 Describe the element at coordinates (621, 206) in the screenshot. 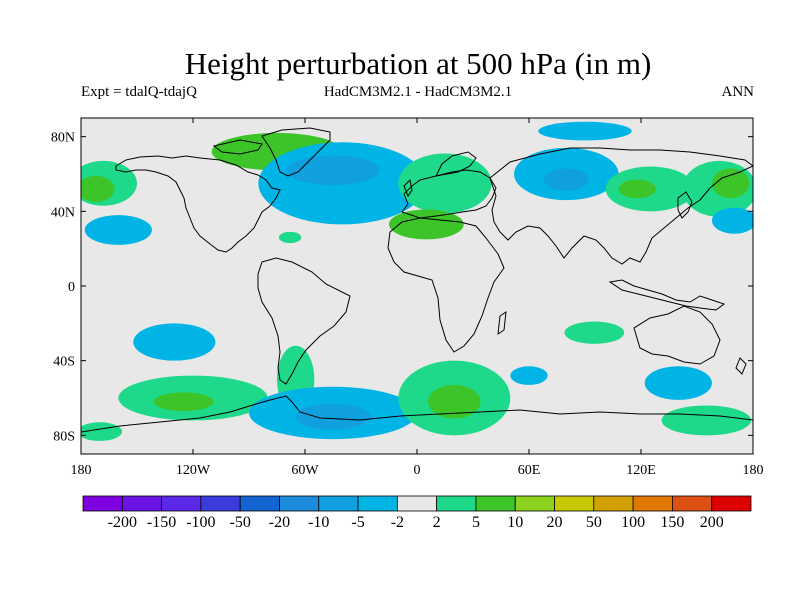

I see `coast-asia` at that location.